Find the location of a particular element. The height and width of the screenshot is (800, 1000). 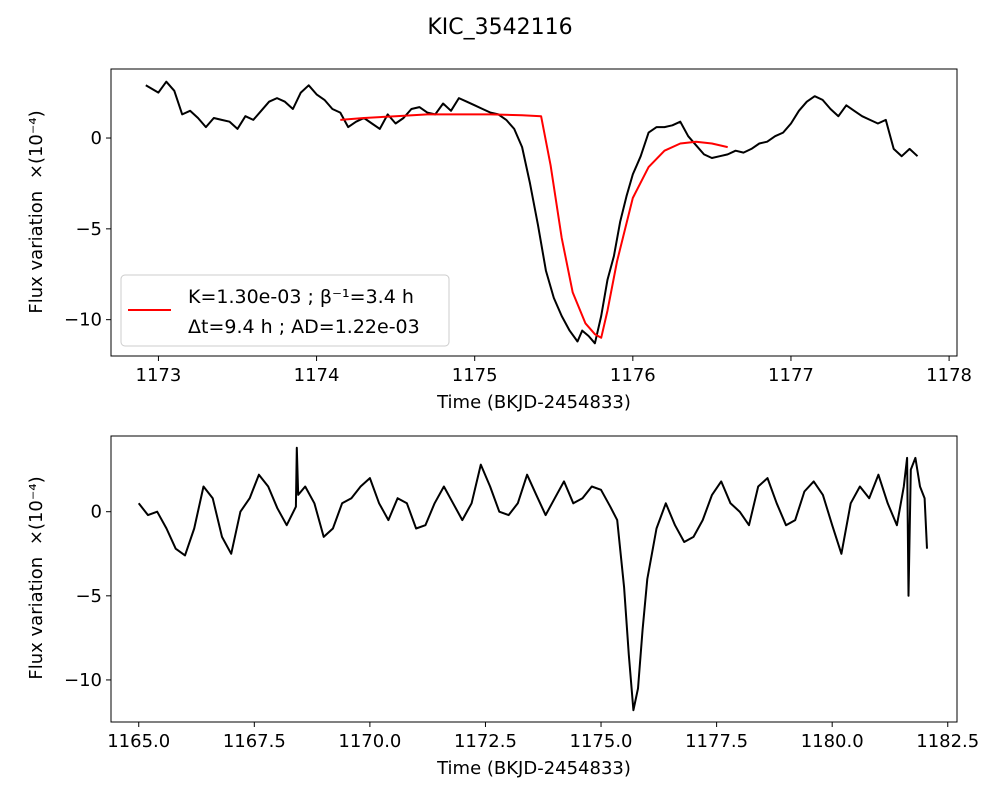

top-x-tick-label: 1175 is located at coordinates (475, 375).